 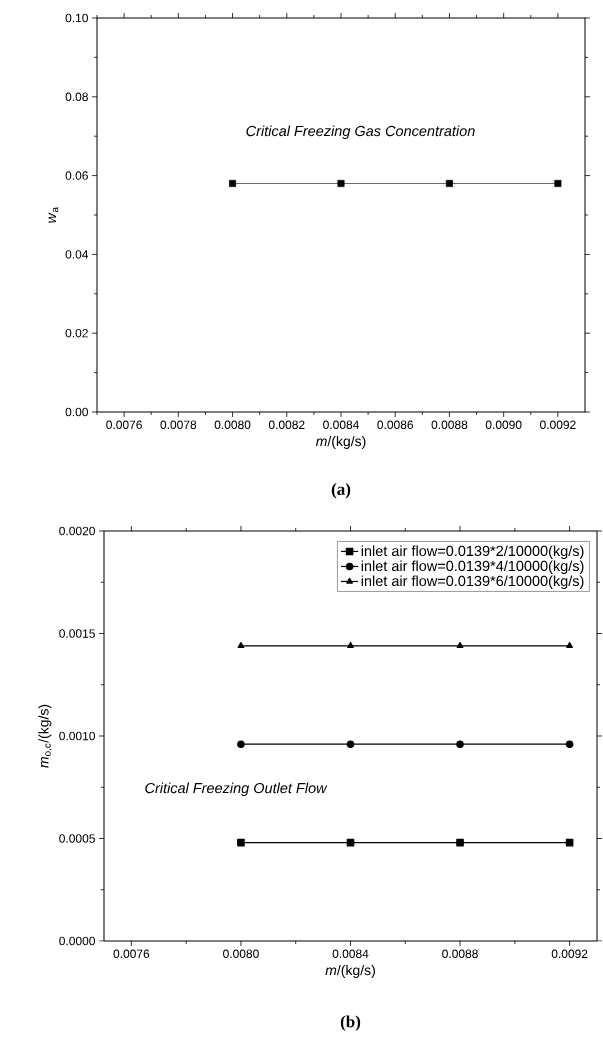 I want to click on y-tick-label: 0.0010, so click(x=77, y=736).